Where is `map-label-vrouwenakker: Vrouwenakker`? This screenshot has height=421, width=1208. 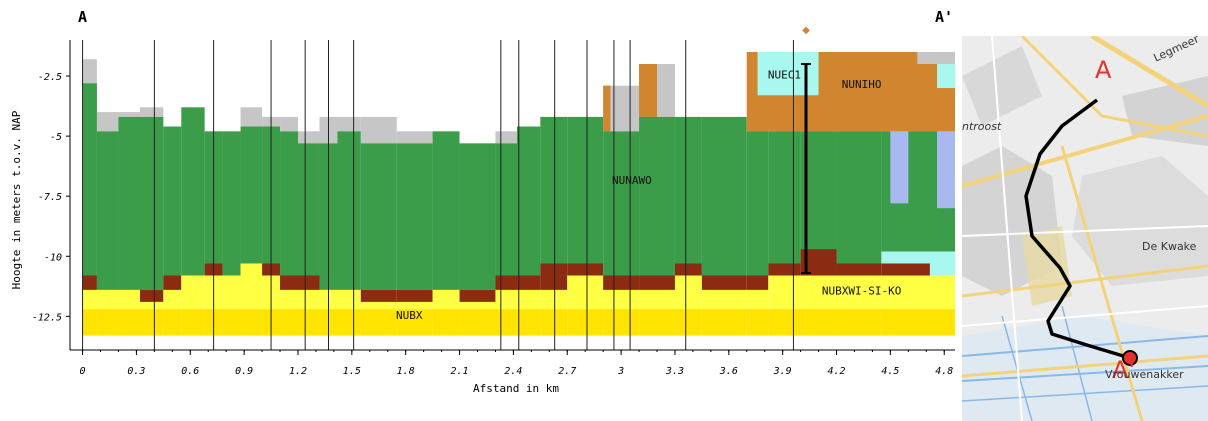 map-label-vrouwenakker: Vrouwenakker is located at coordinates (1144, 374).